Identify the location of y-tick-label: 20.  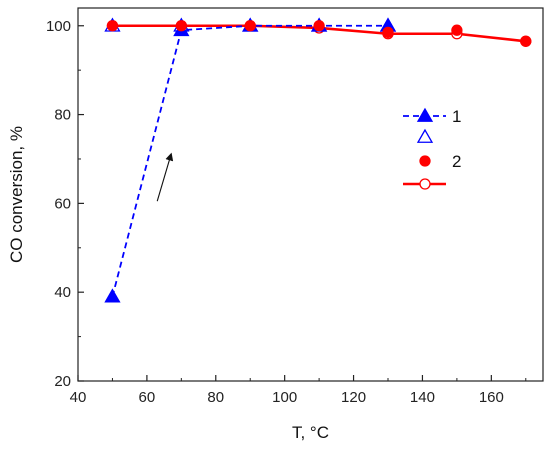
(62, 381).